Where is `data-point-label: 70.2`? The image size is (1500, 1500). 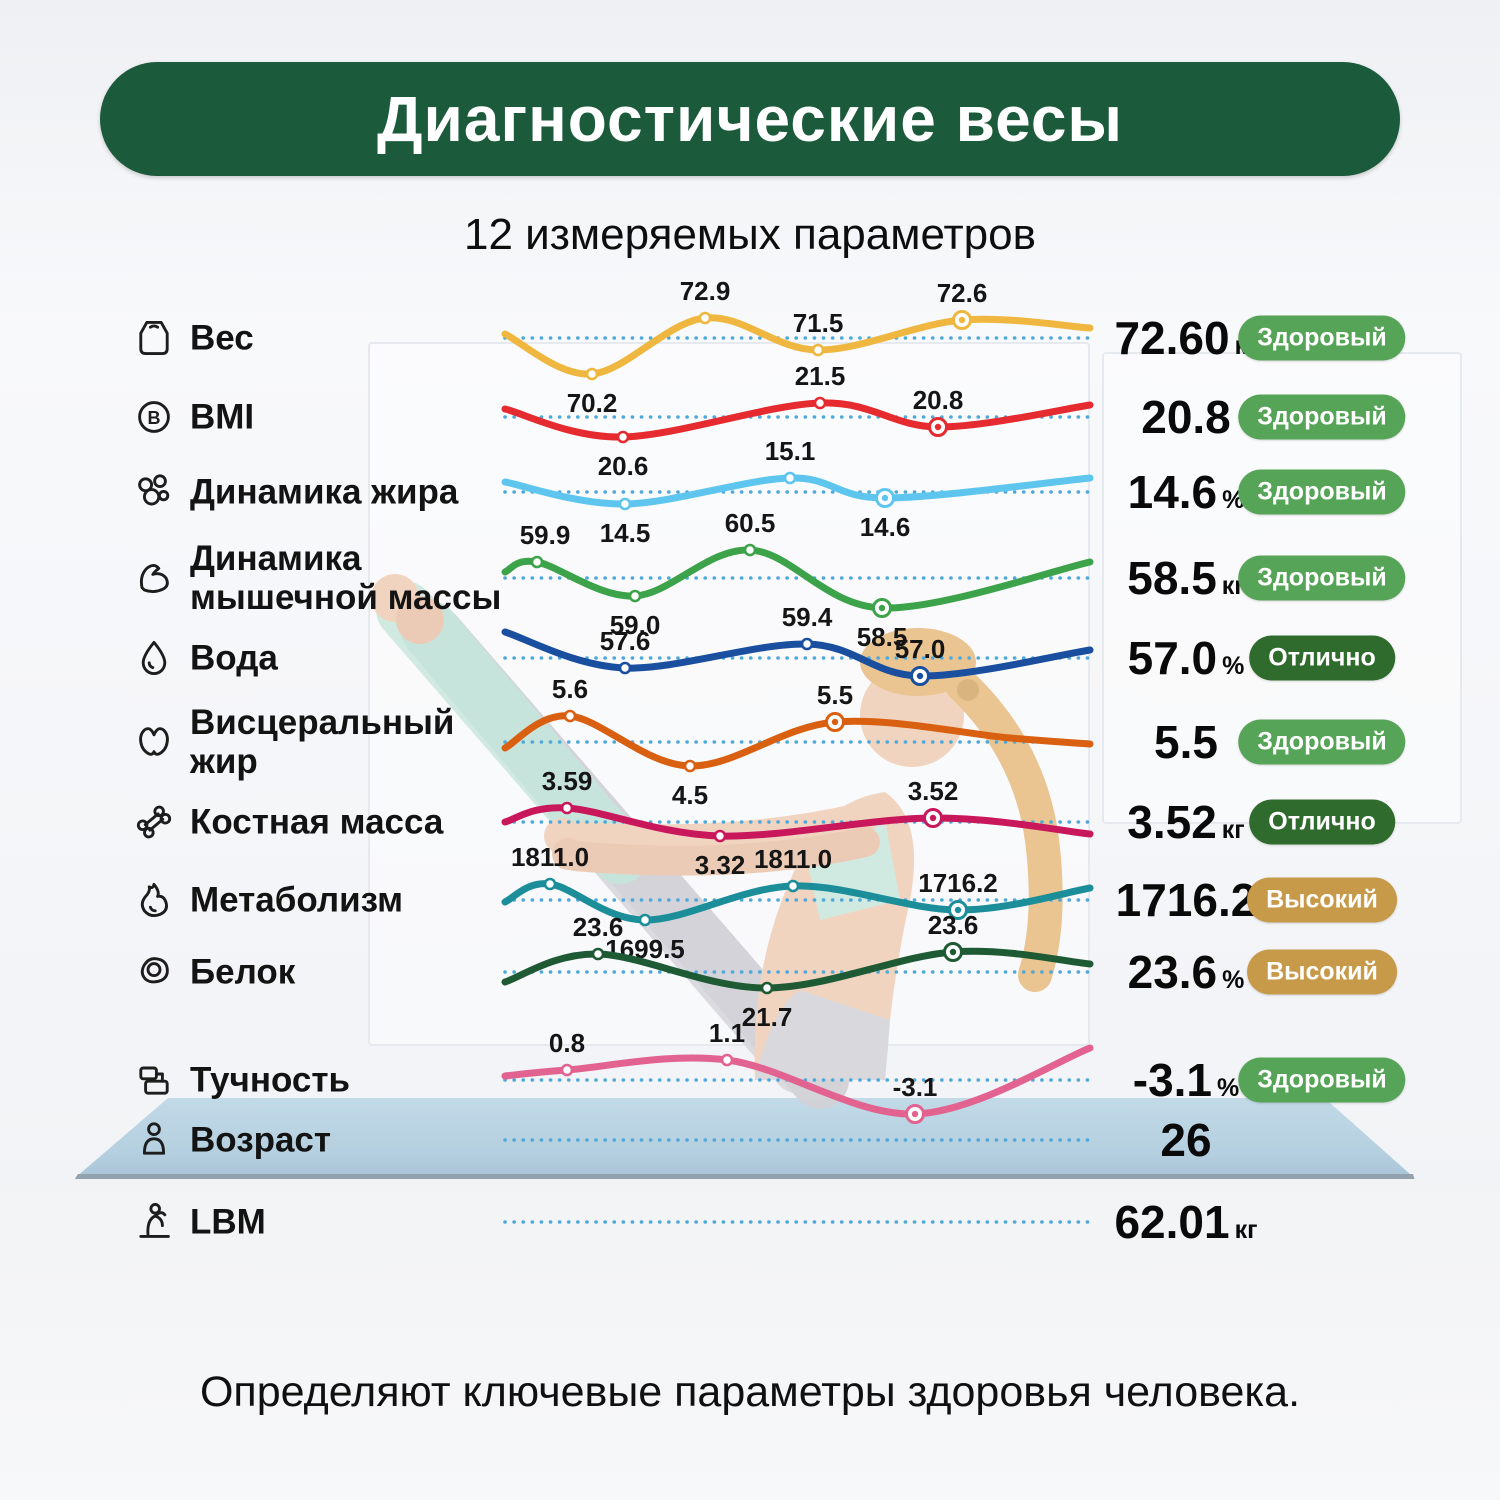
data-point-label: 70.2 is located at coordinates (592, 403).